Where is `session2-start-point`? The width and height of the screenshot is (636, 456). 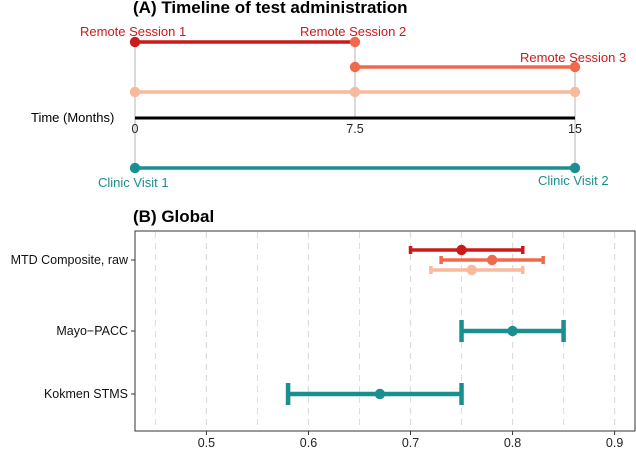
session2-start-point is located at coordinates (355, 67).